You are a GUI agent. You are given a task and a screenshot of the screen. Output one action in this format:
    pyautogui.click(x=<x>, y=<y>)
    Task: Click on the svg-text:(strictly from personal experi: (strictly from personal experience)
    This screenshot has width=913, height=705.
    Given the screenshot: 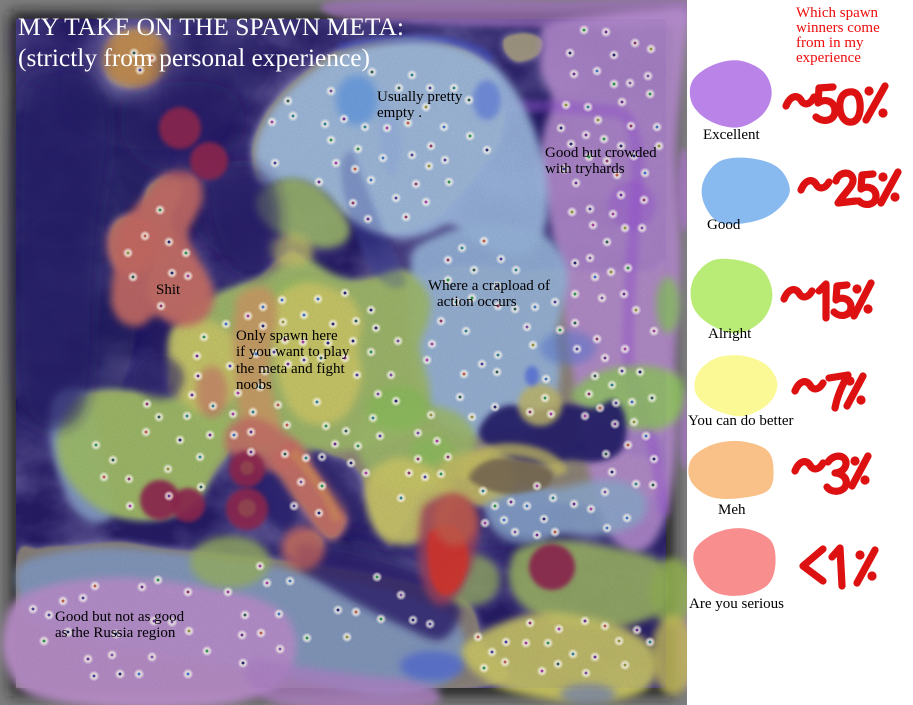 What is the action you would take?
    pyautogui.click(x=194, y=58)
    